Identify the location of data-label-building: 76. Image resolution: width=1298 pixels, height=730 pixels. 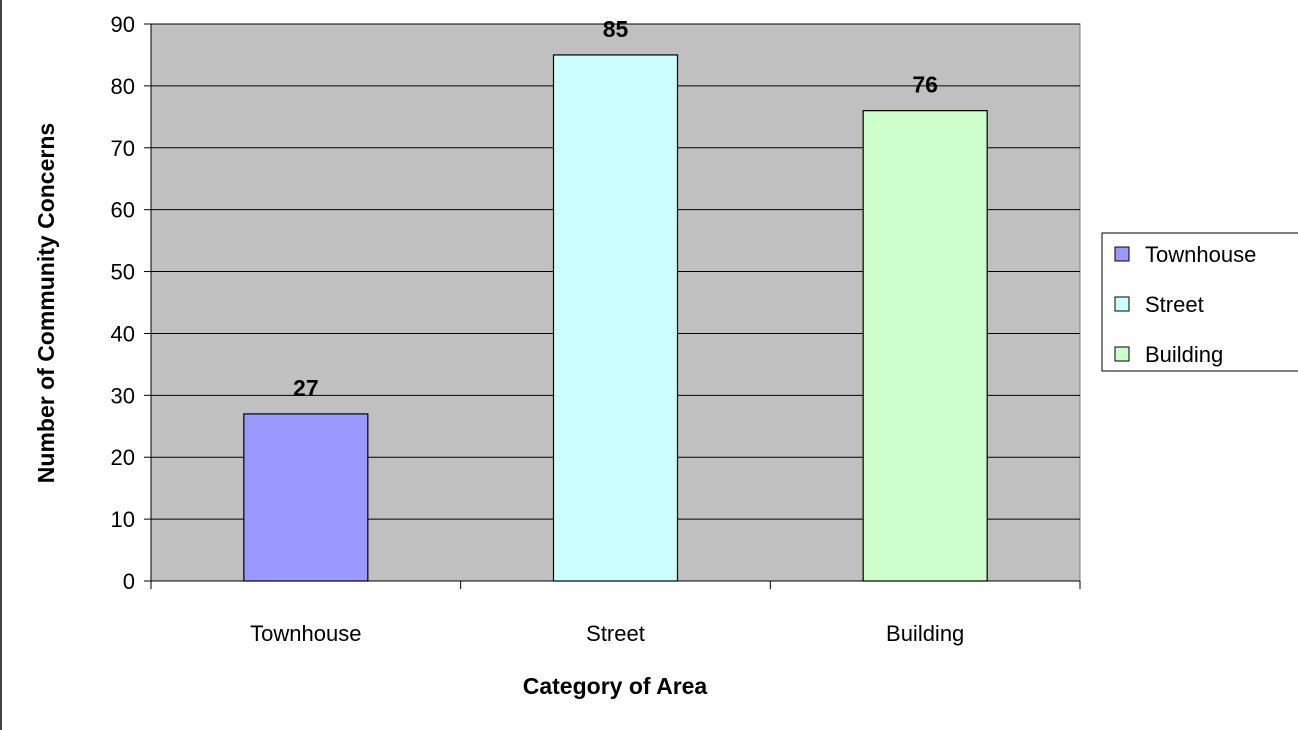
(925, 85).